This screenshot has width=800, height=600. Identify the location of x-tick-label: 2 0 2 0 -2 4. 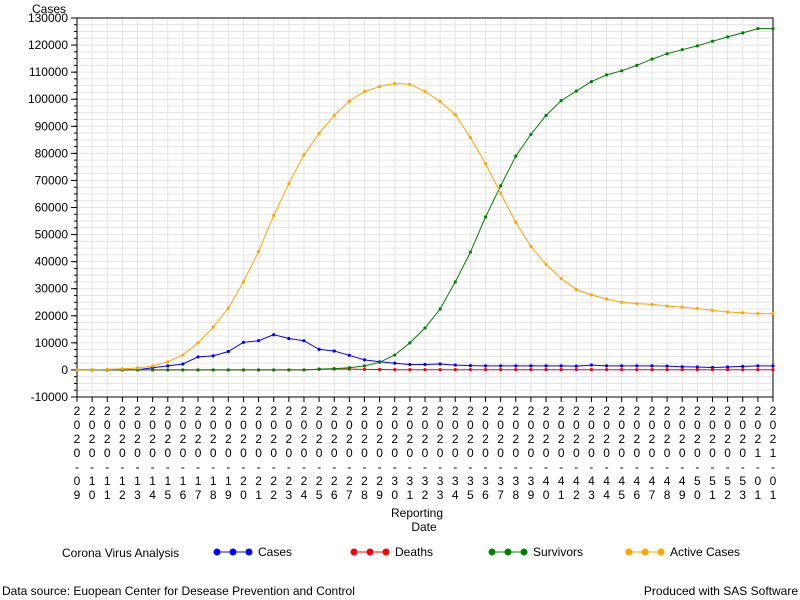
(304, 453).